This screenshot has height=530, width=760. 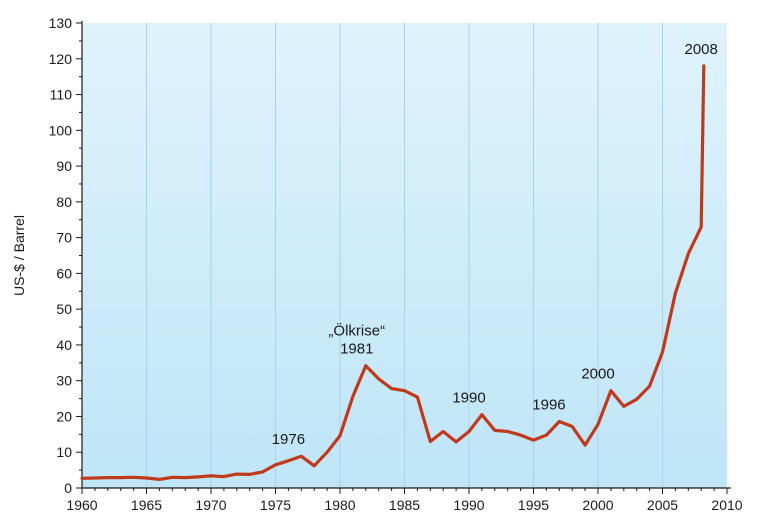 What do you see at coordinates (61, 95) in the screenshot?
I see `y-tick-label: 110` at bounding box center [61, 95].